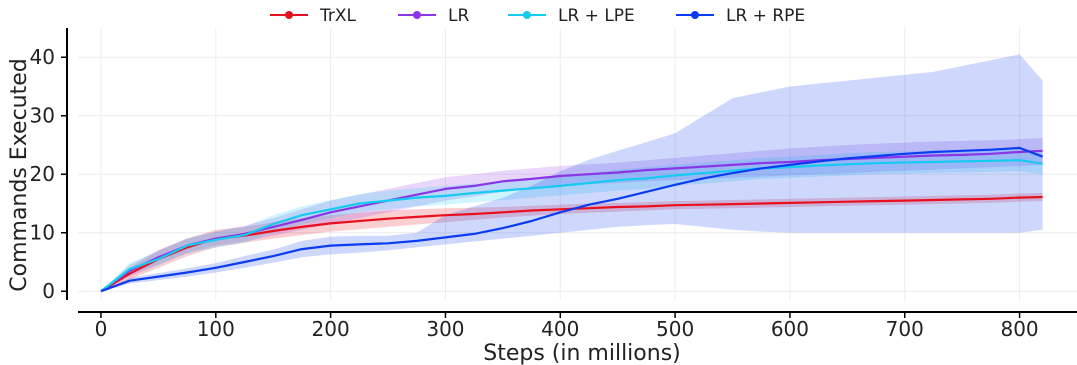 This screenshot has height=365, width=1077. I want to click on y-tick-label: 40, so click(42, 57).